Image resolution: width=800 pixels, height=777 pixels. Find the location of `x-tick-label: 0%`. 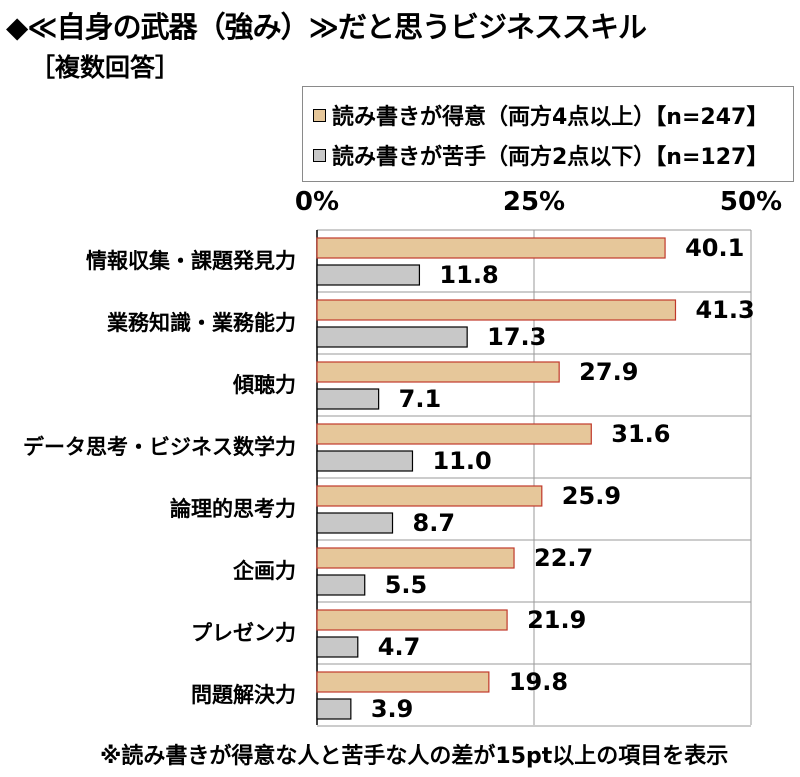

x-tick-label: 0% is located at coordinates (317, 202).